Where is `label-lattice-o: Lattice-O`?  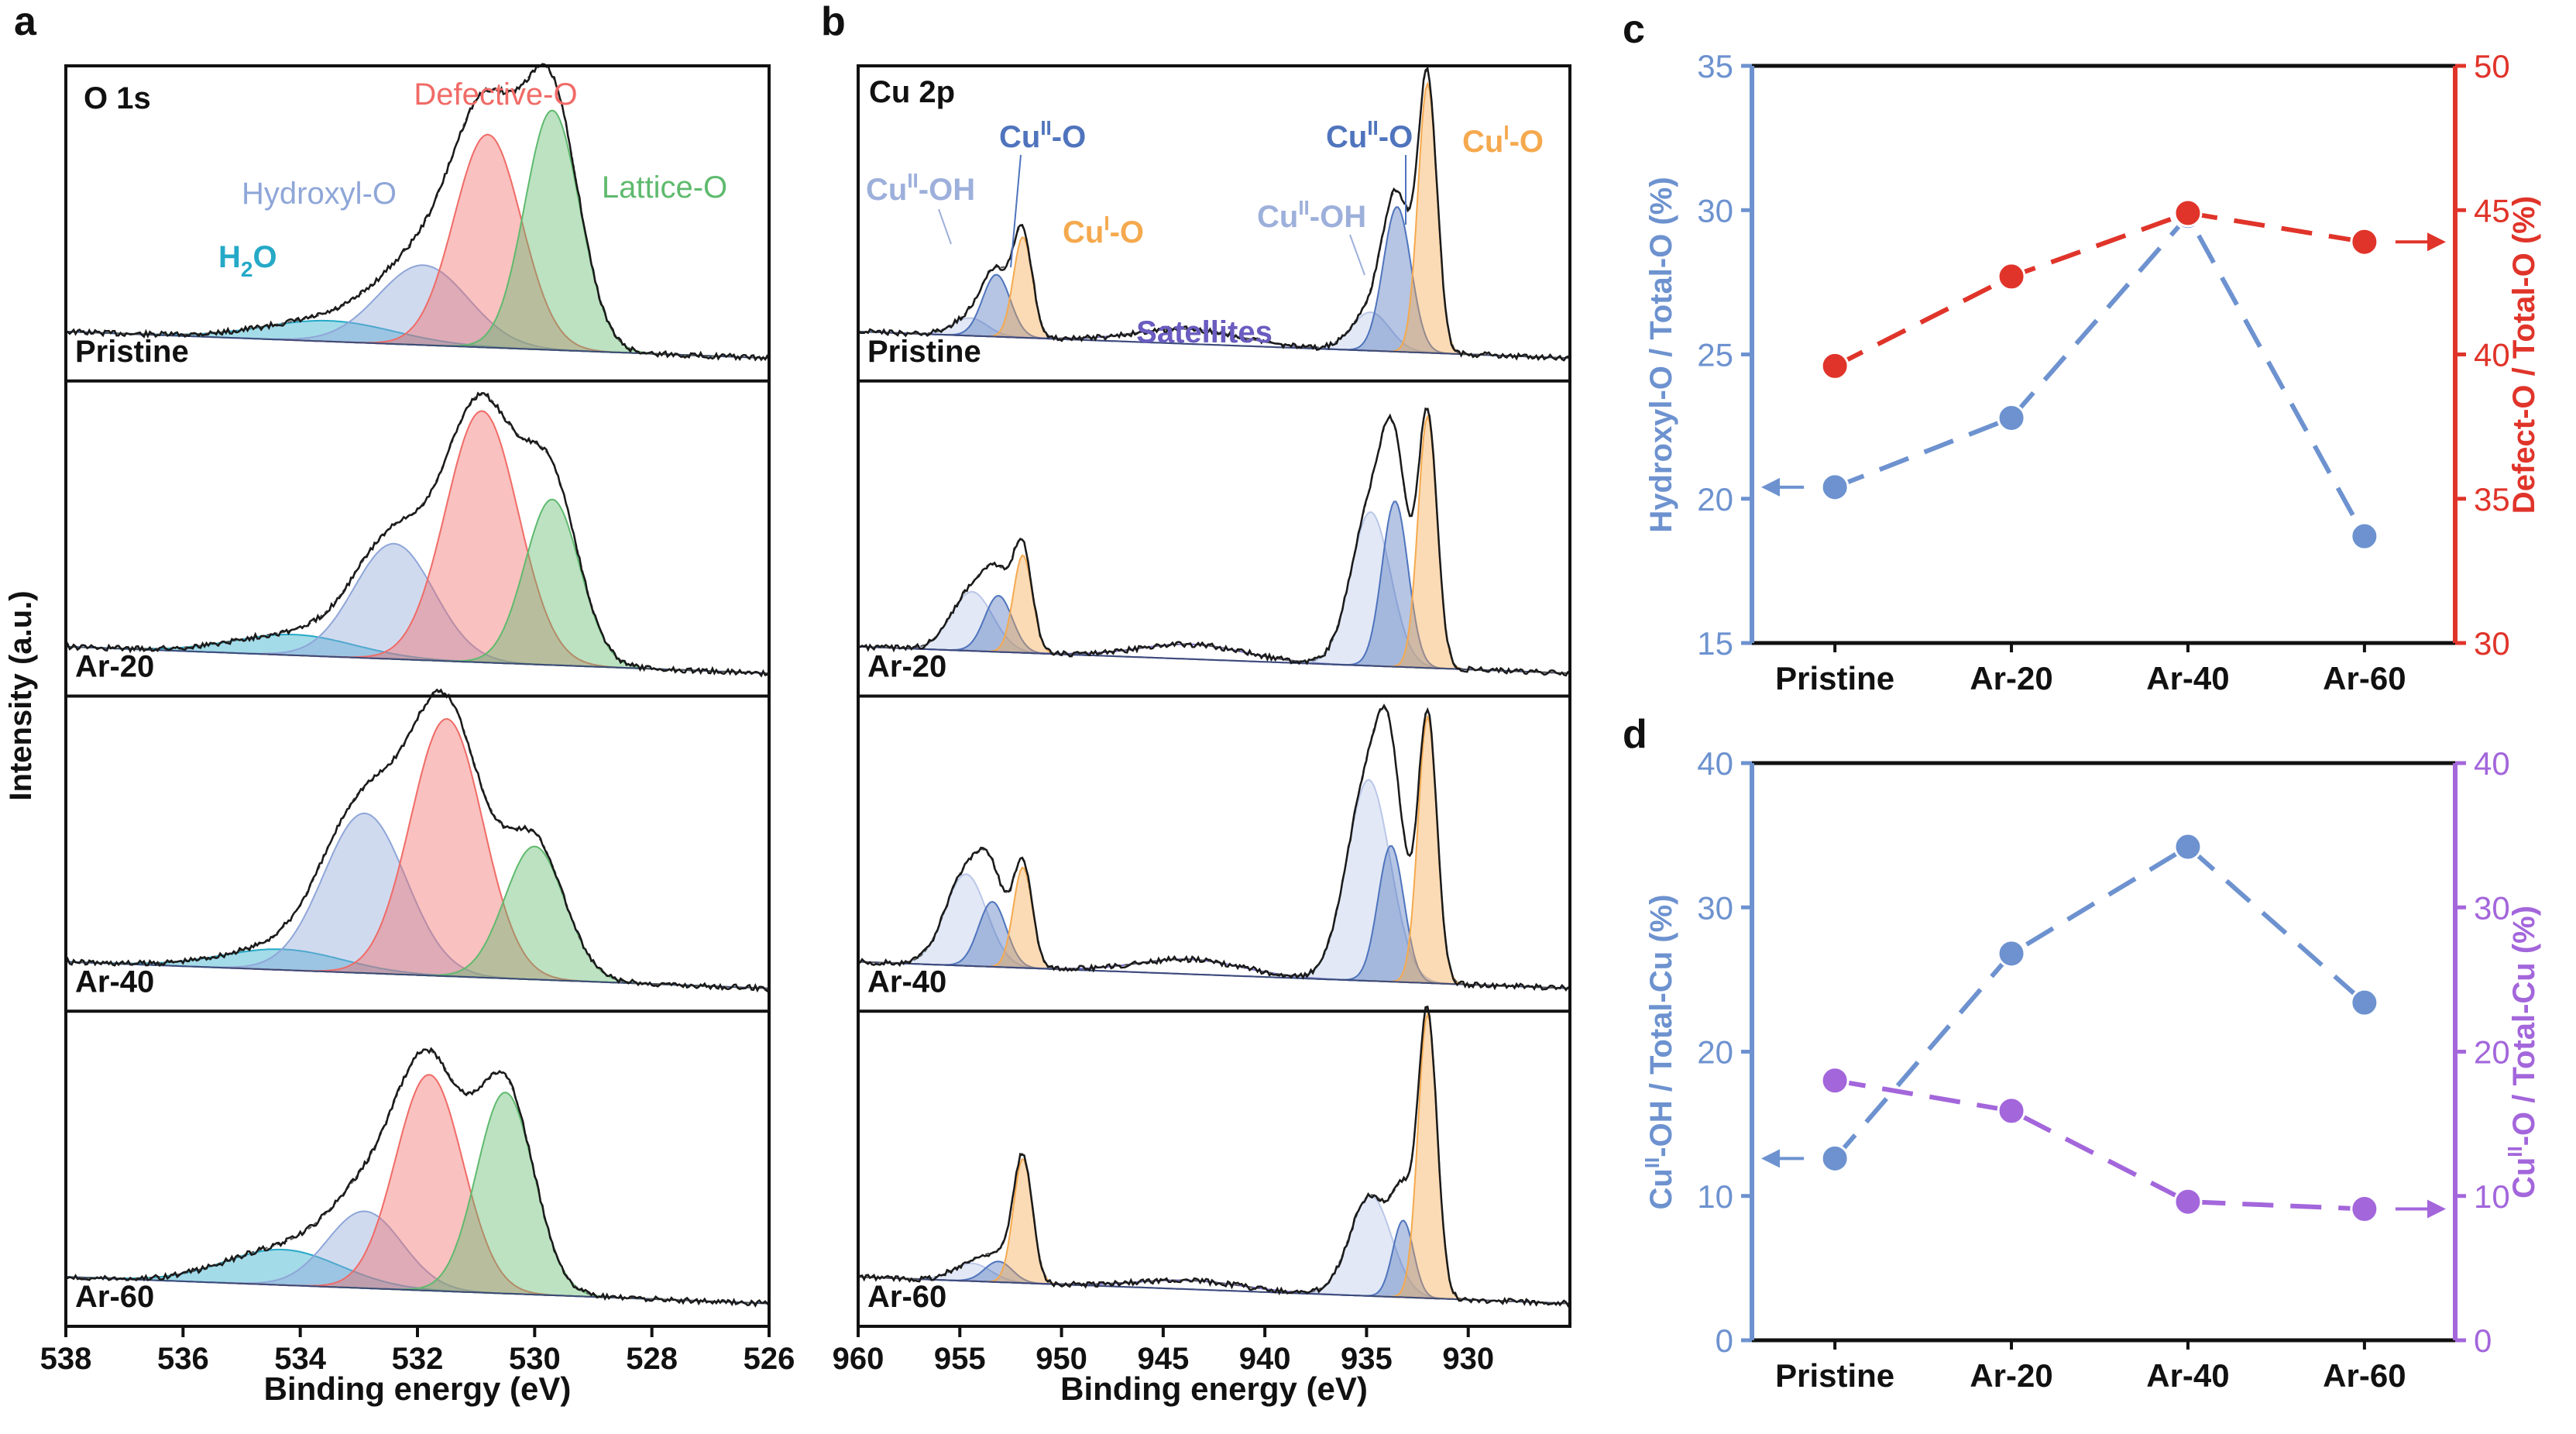 label-lattice-o: Lattice-O is located at coordinates (664, 187).